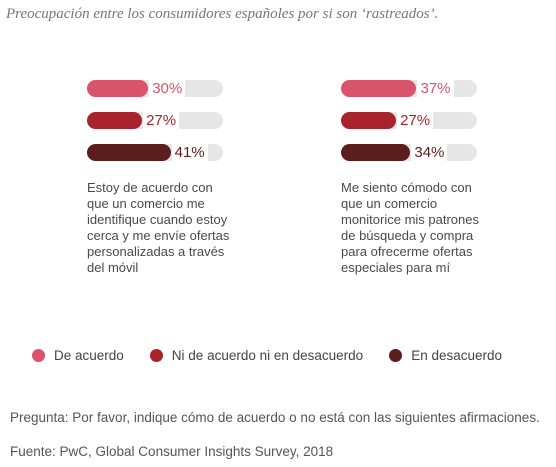  I want to click on bar-value-label: 41%, so click(189, 152).